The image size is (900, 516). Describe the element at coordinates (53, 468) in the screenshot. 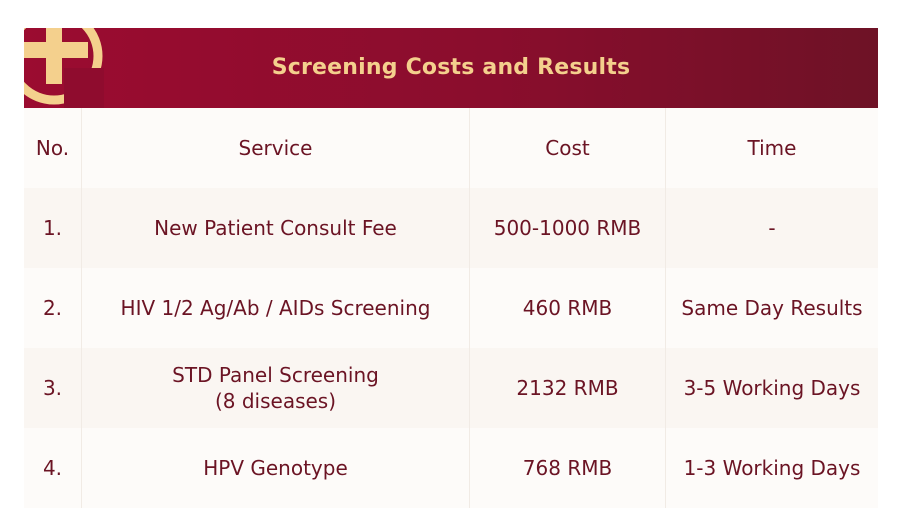

I see `row-number: 4.` at that location.